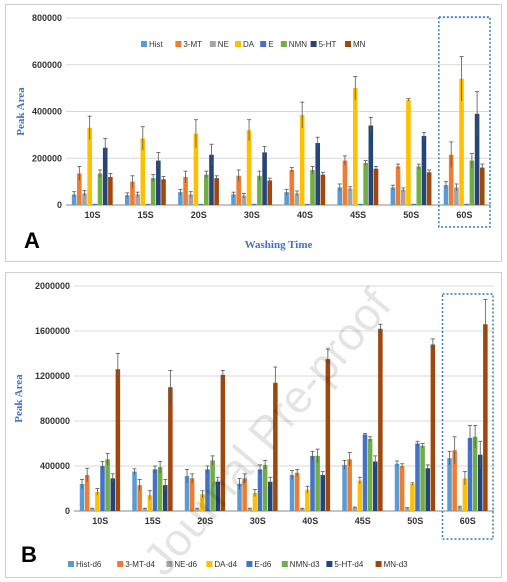  I want to click on bar-NMN-45S, so click(365, 183).